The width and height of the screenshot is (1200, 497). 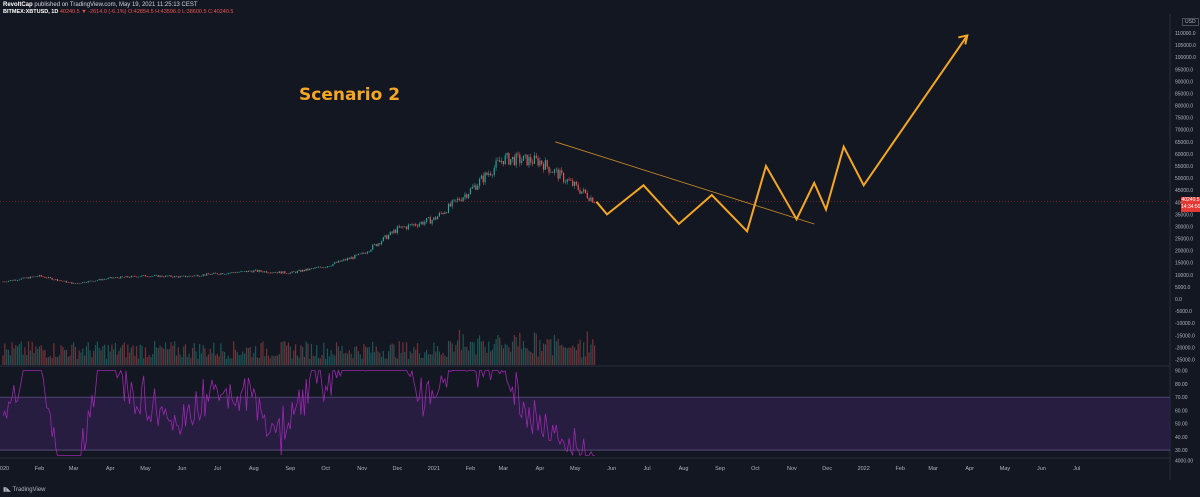 What do you see at coordinates (1184, 107) in the screenshot?
I see `price-tick-label: 80000.0` at bounding box center [1184, 107].